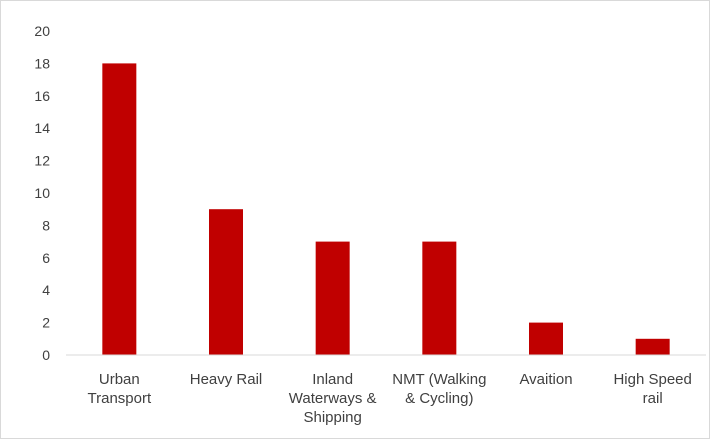  Describe the element at coordinates (652, 379) in the screenshot. I see `x-category-label: High Speed` at that location.